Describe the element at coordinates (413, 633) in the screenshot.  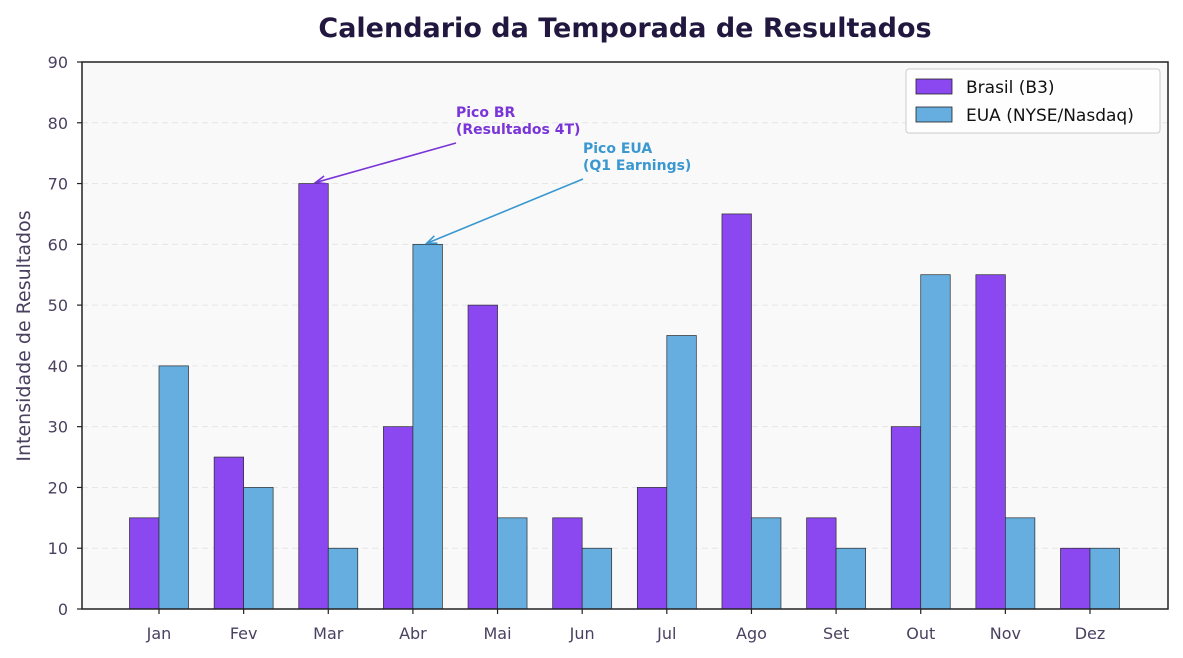
I see `x-tick-label: Abr` at that location.